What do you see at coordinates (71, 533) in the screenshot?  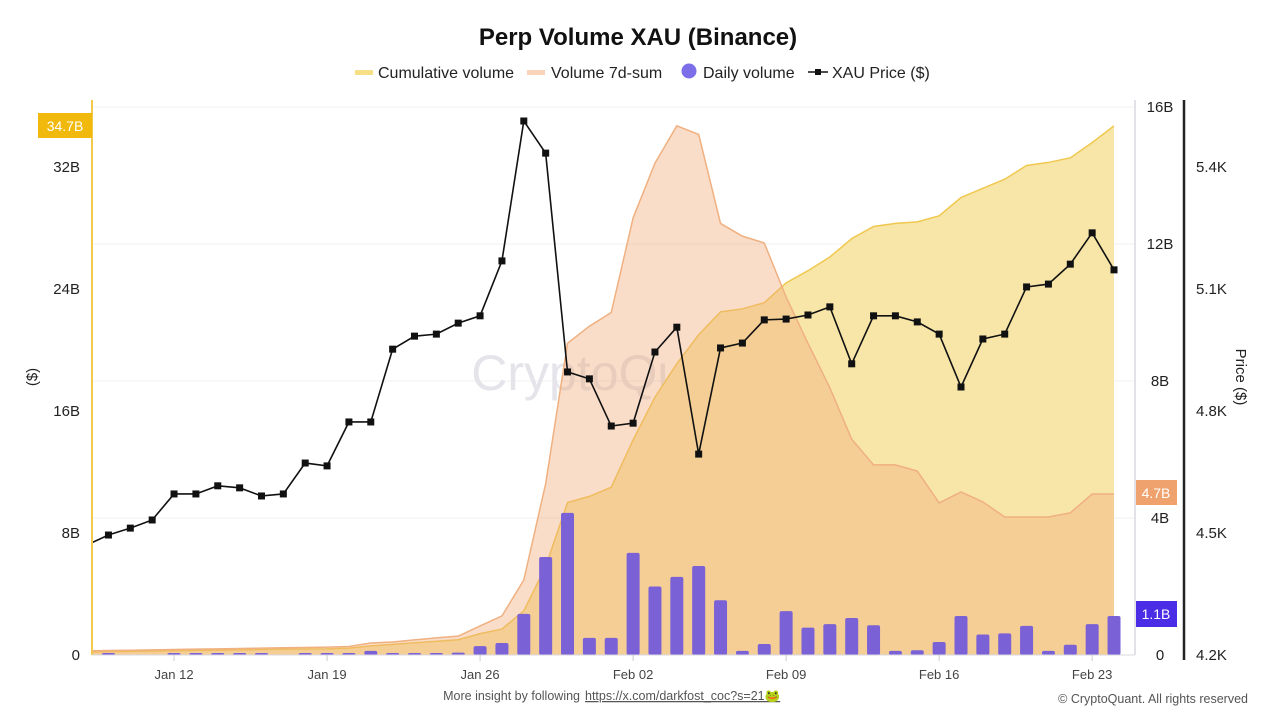 I see `left-tick-label: 8B` at bounding box center [71, 533].